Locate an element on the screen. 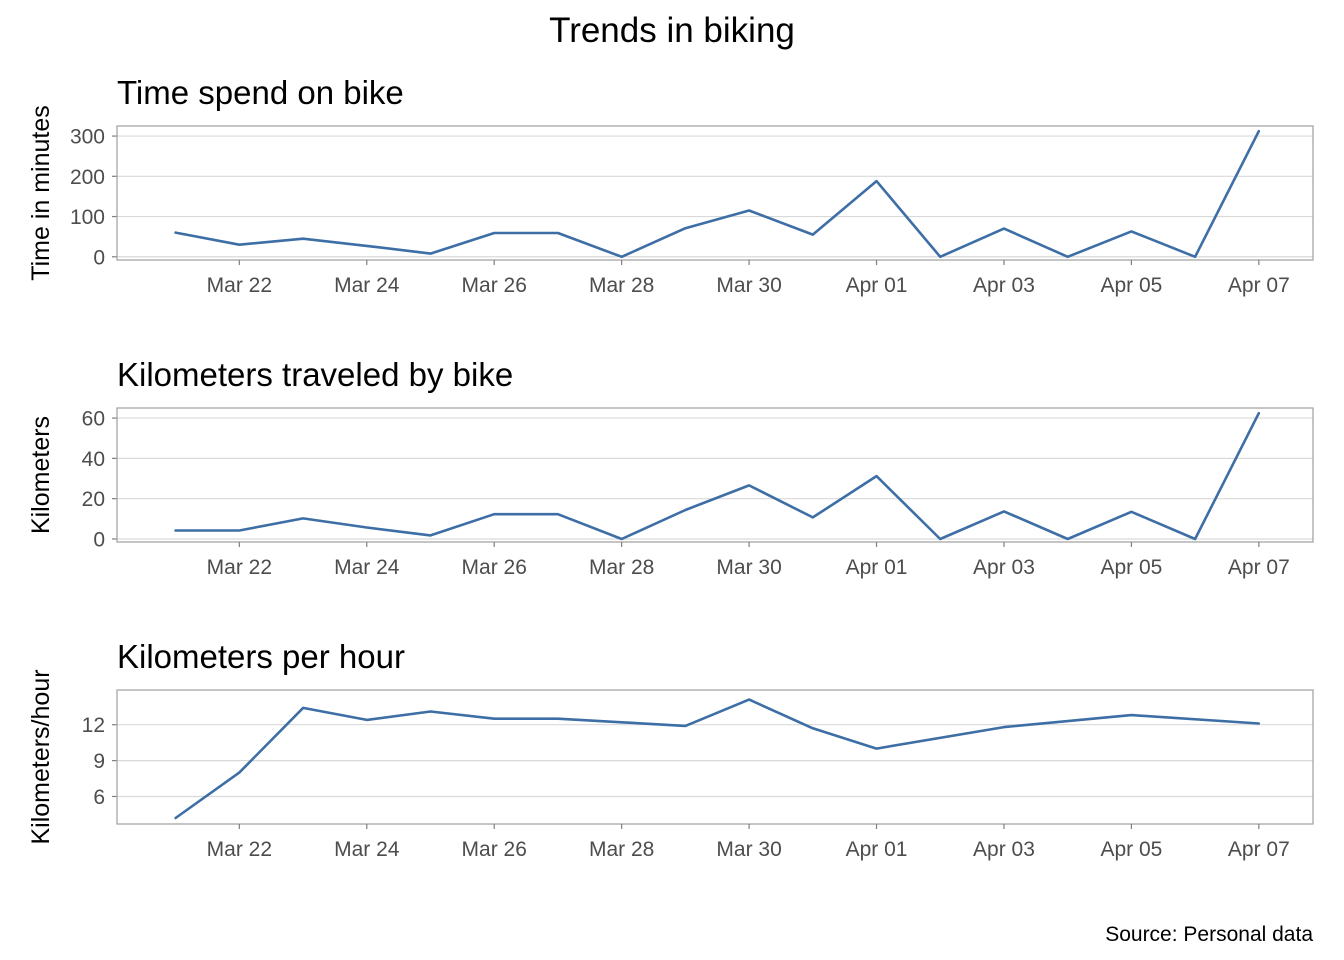 This screenshot has height=960, width=1344. panel-title: Time spend on bike is located at coordinates (260, 92).